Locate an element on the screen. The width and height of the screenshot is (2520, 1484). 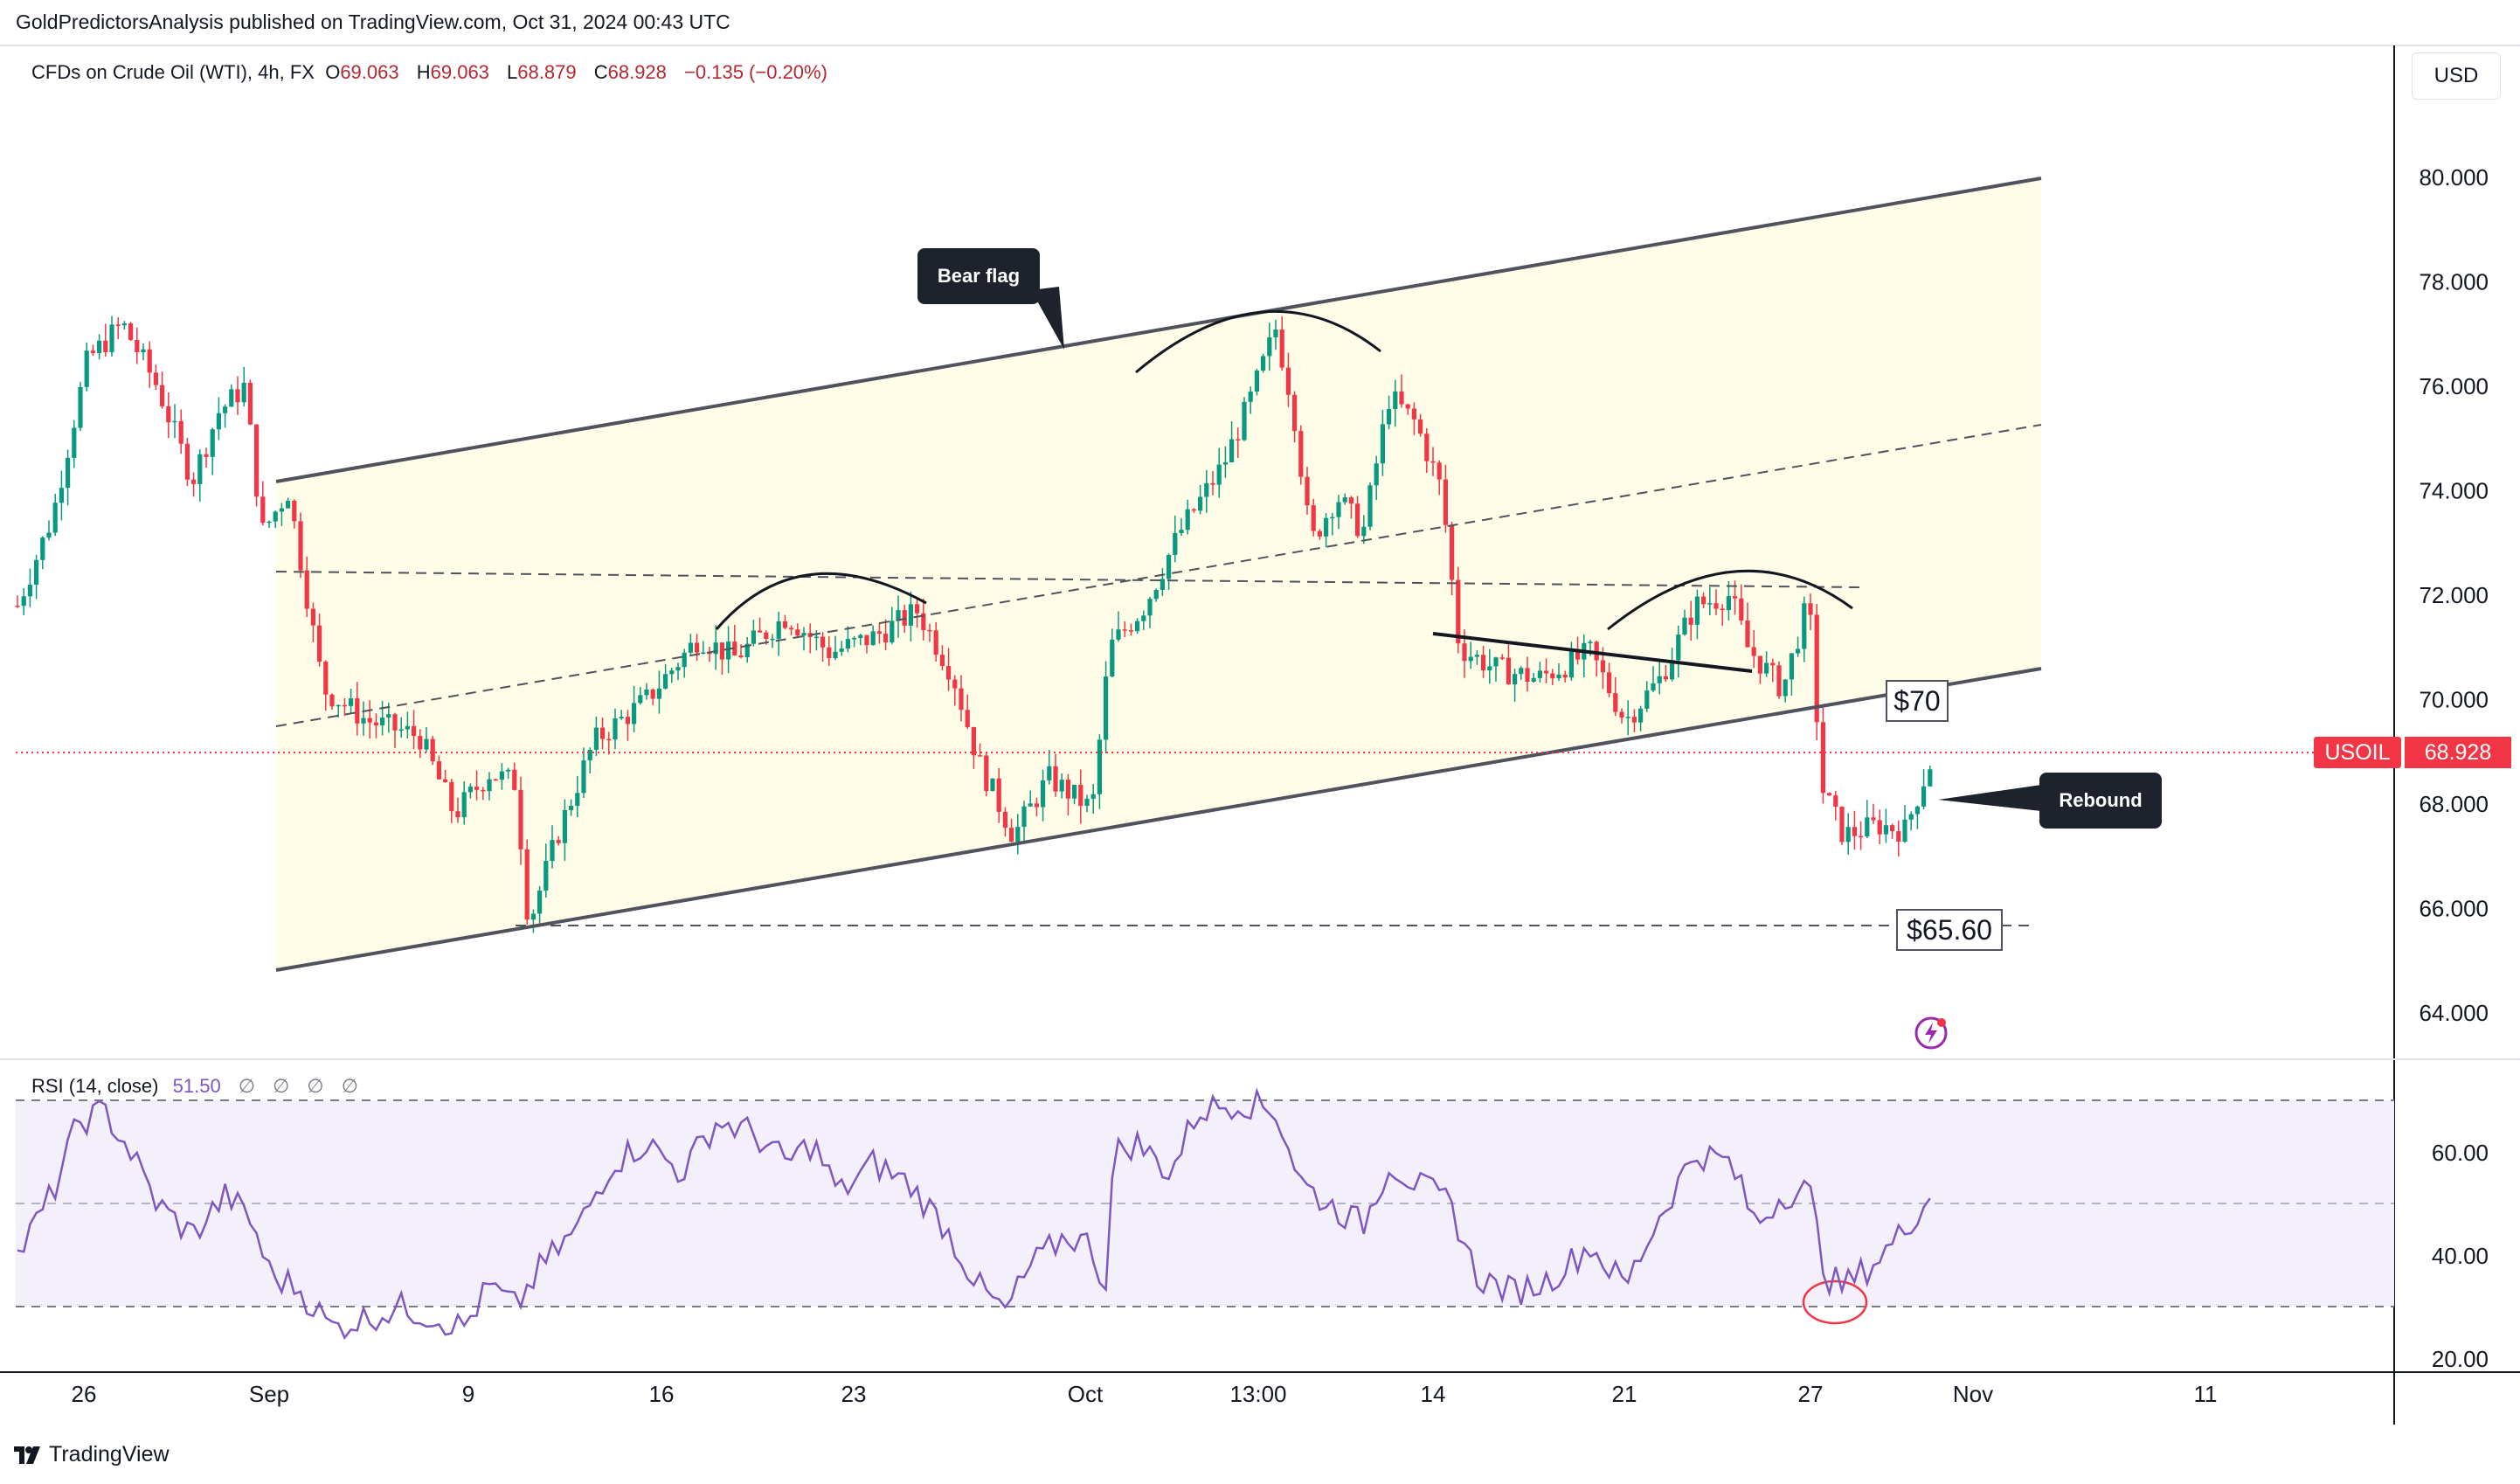
low-value: 68.879 is located at coordinates (547, 72).